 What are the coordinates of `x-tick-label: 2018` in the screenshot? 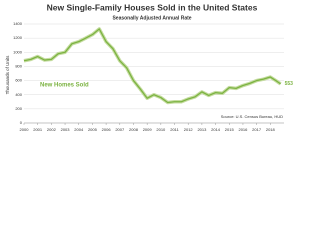 It's located at (271, 129).